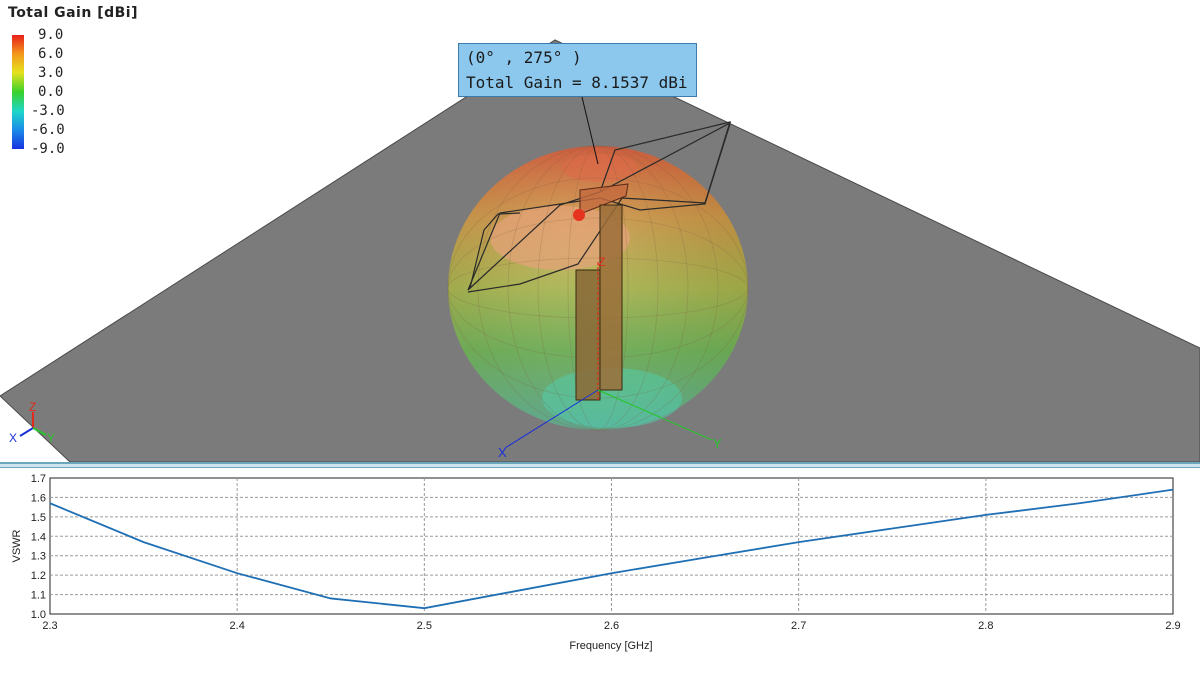 The height and width of the screenshot is (676, 1200). I want to click on legend-tick: 0.0, so click(51, 92).